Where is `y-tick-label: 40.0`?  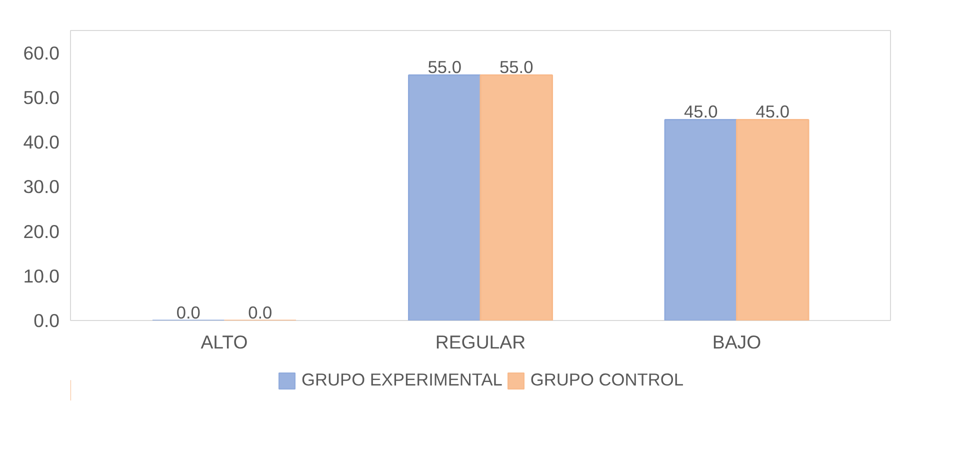 y-tick-label: 40.0 is located at coordinates (41, 142).